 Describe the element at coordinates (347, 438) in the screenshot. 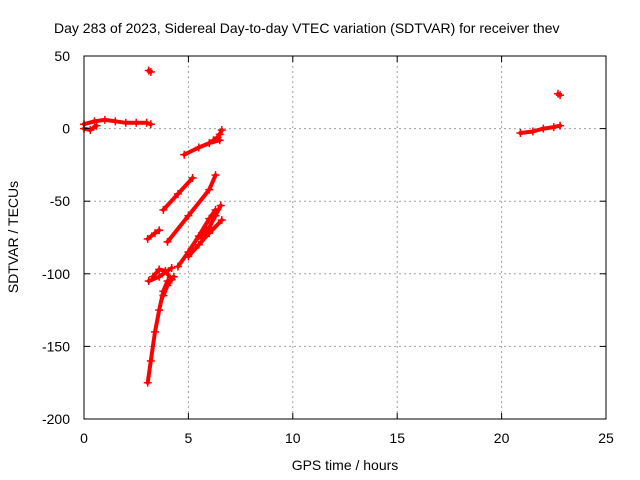

I see `x-tick-labels: 0 5 10 15 20 25` at that location.